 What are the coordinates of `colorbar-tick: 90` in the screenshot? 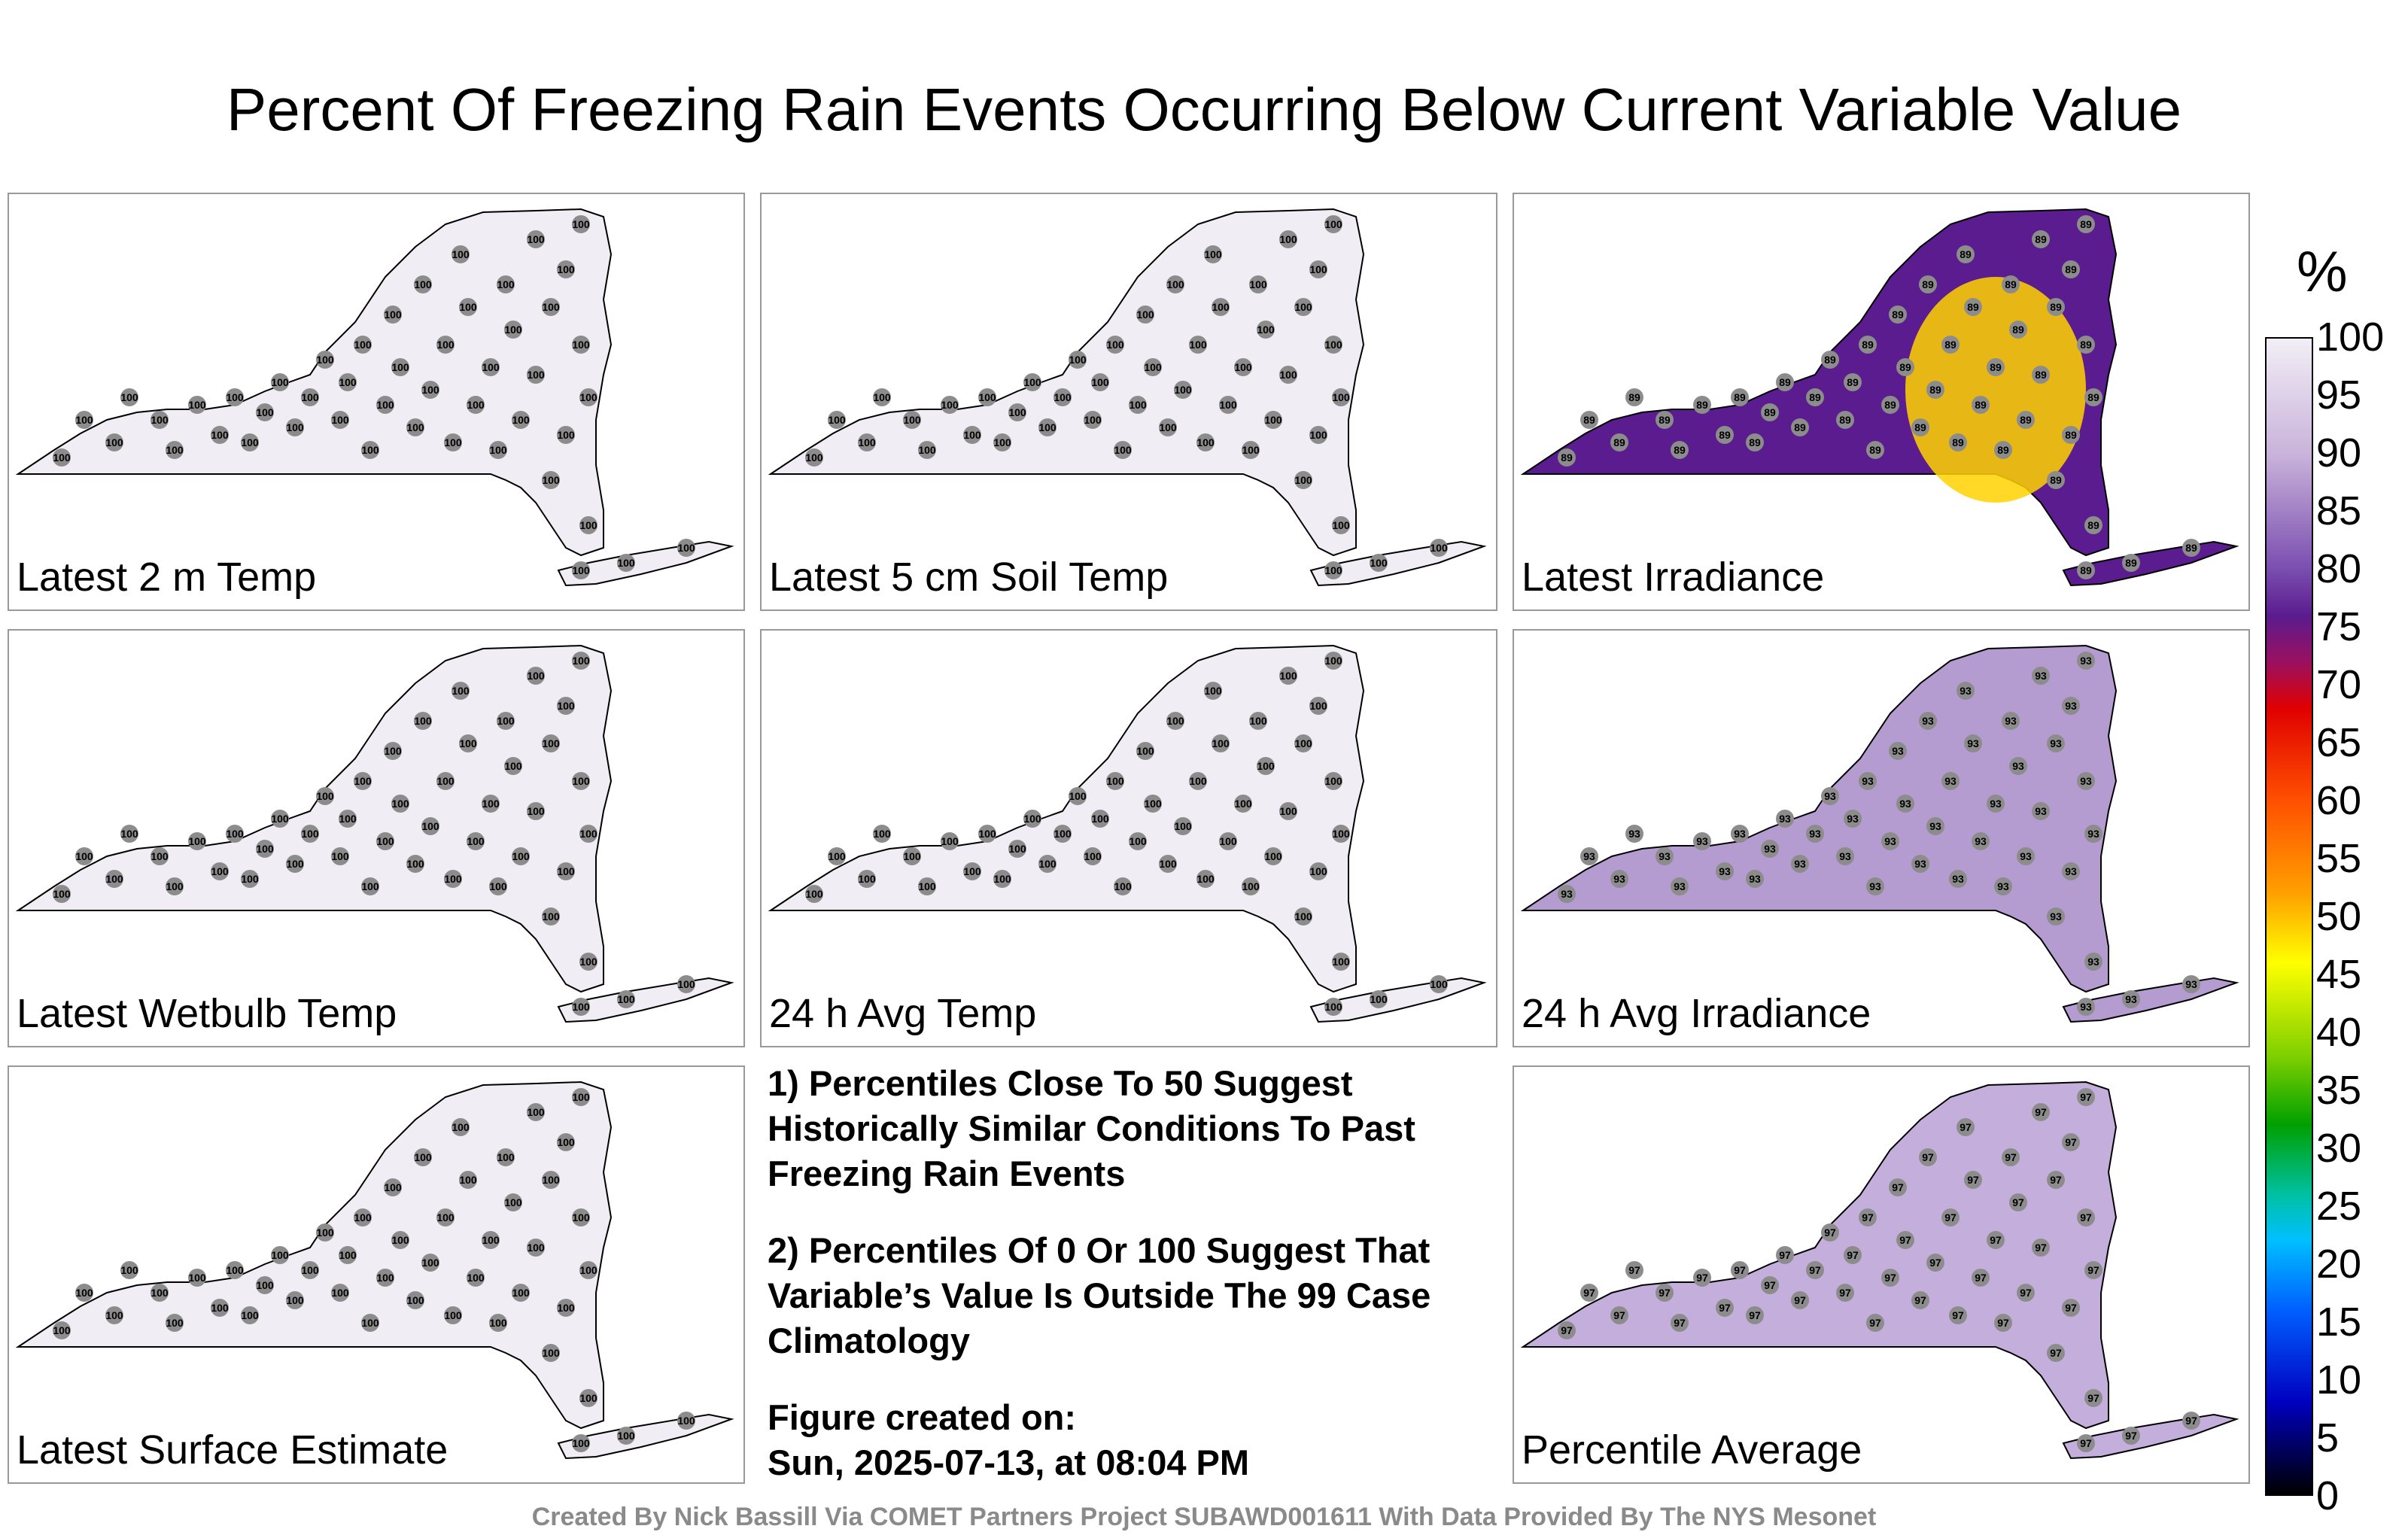 It's located at (2339, 453).